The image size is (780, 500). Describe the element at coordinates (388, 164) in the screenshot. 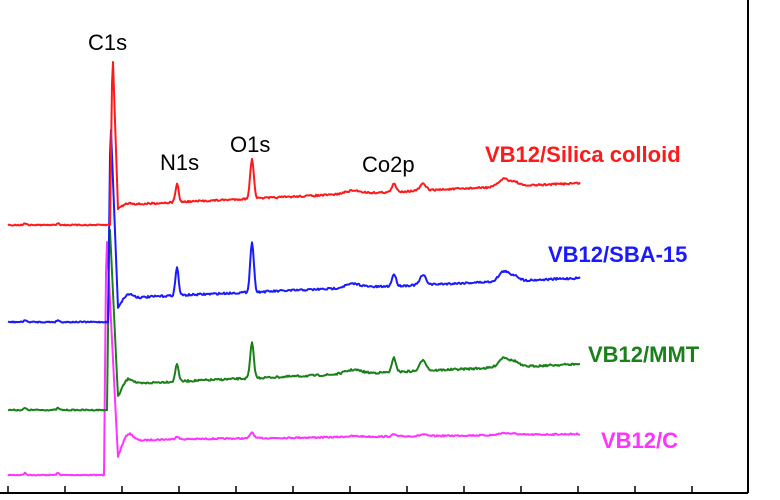

I see `peak-label-co2p: Co2p` at that location.